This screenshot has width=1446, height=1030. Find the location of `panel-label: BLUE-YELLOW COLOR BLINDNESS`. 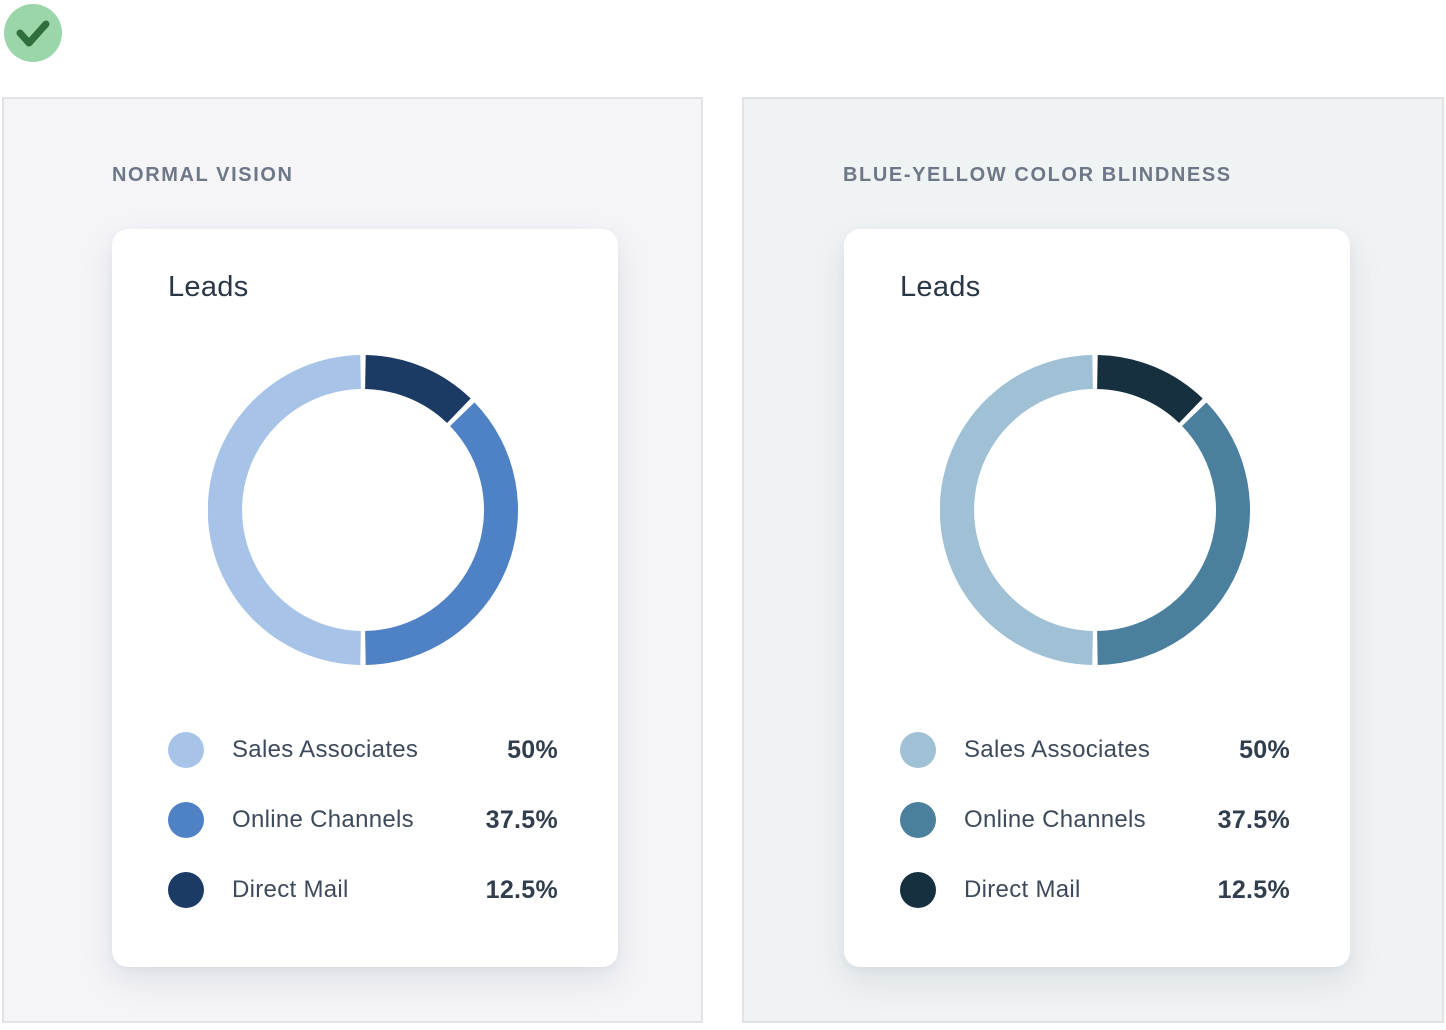

panel-label: BLUE-YELLOW COLOR BLINDNESS is located at coordinates (1037, 175).